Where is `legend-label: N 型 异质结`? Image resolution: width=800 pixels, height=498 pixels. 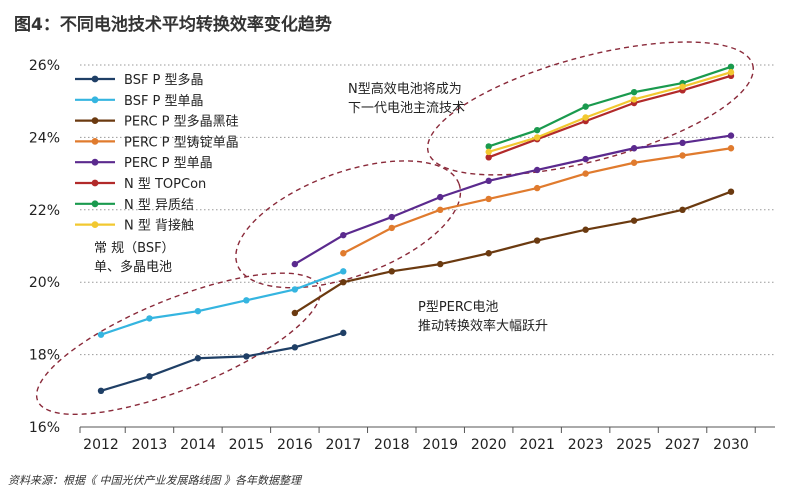
legend-label: N 型 异质结 is located at coordinates (159, 205).